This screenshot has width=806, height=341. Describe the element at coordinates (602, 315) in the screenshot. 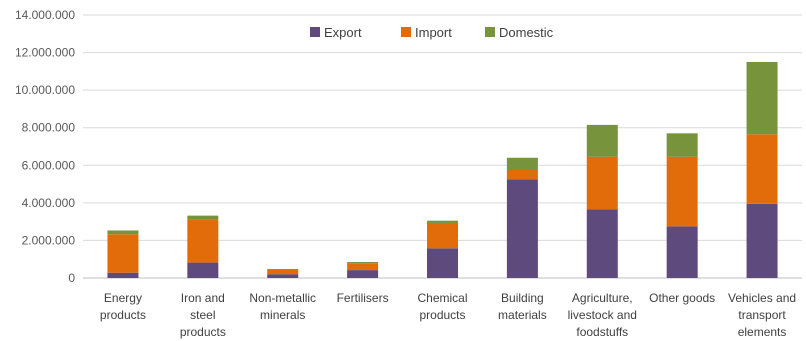

I see `x-category-label: livestock and` at that location.